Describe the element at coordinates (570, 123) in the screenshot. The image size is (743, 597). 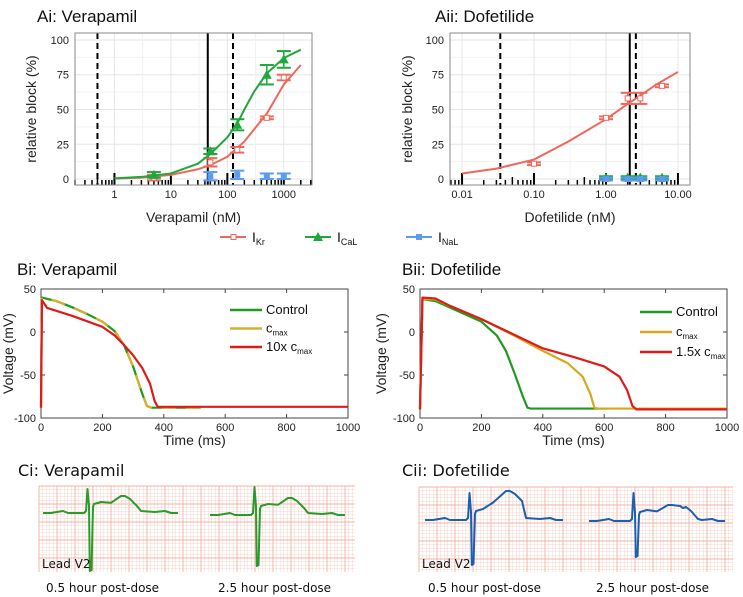
I see `series-ikr` at that location.